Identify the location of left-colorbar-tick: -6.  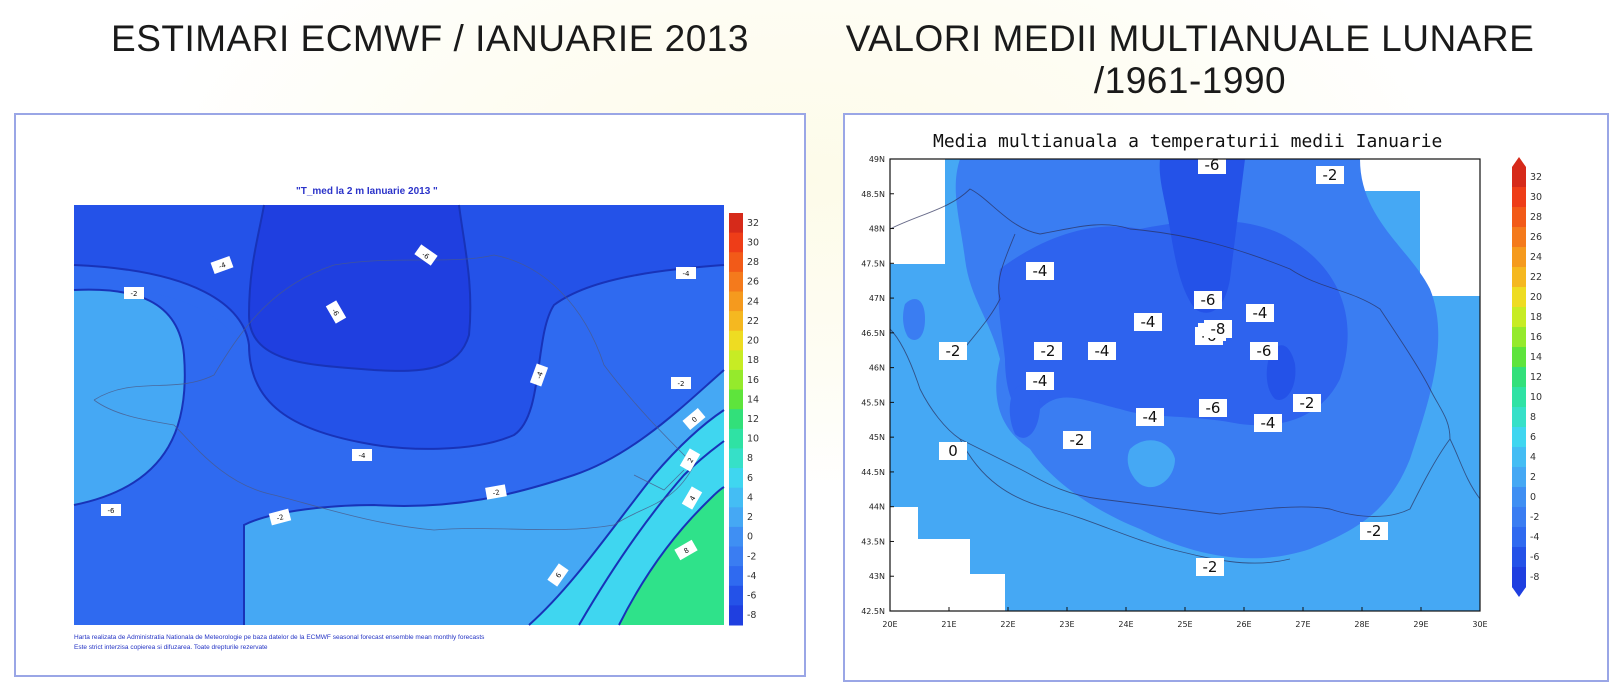
(751, 596).